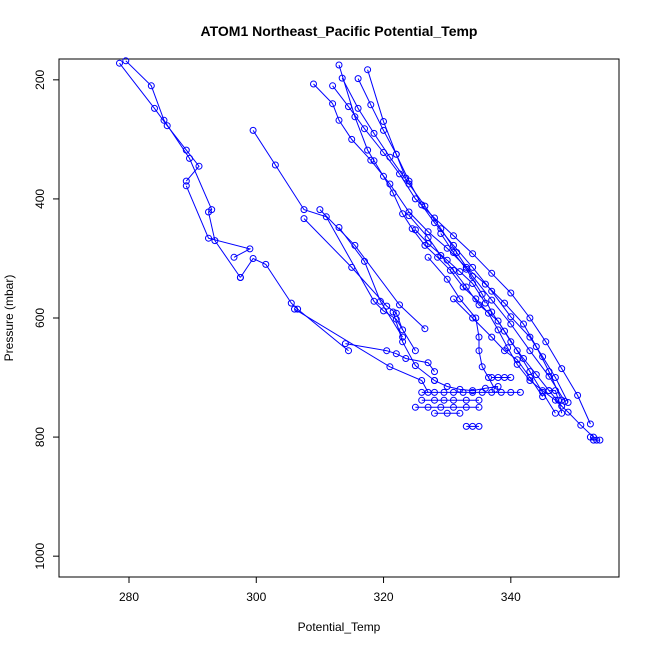 The height and width of the screenshot is (650, 650). What do you see at coordinates (256, 597) in the screenshot?
I see `x-tick-label: 300` at bounding box center [256, 597].